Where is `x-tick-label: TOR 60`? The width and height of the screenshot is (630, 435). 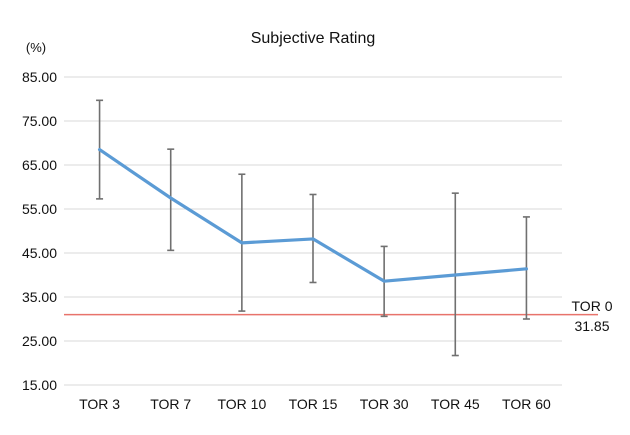
x-tick-label: TOR 60 is located at coordinates (526, 404).